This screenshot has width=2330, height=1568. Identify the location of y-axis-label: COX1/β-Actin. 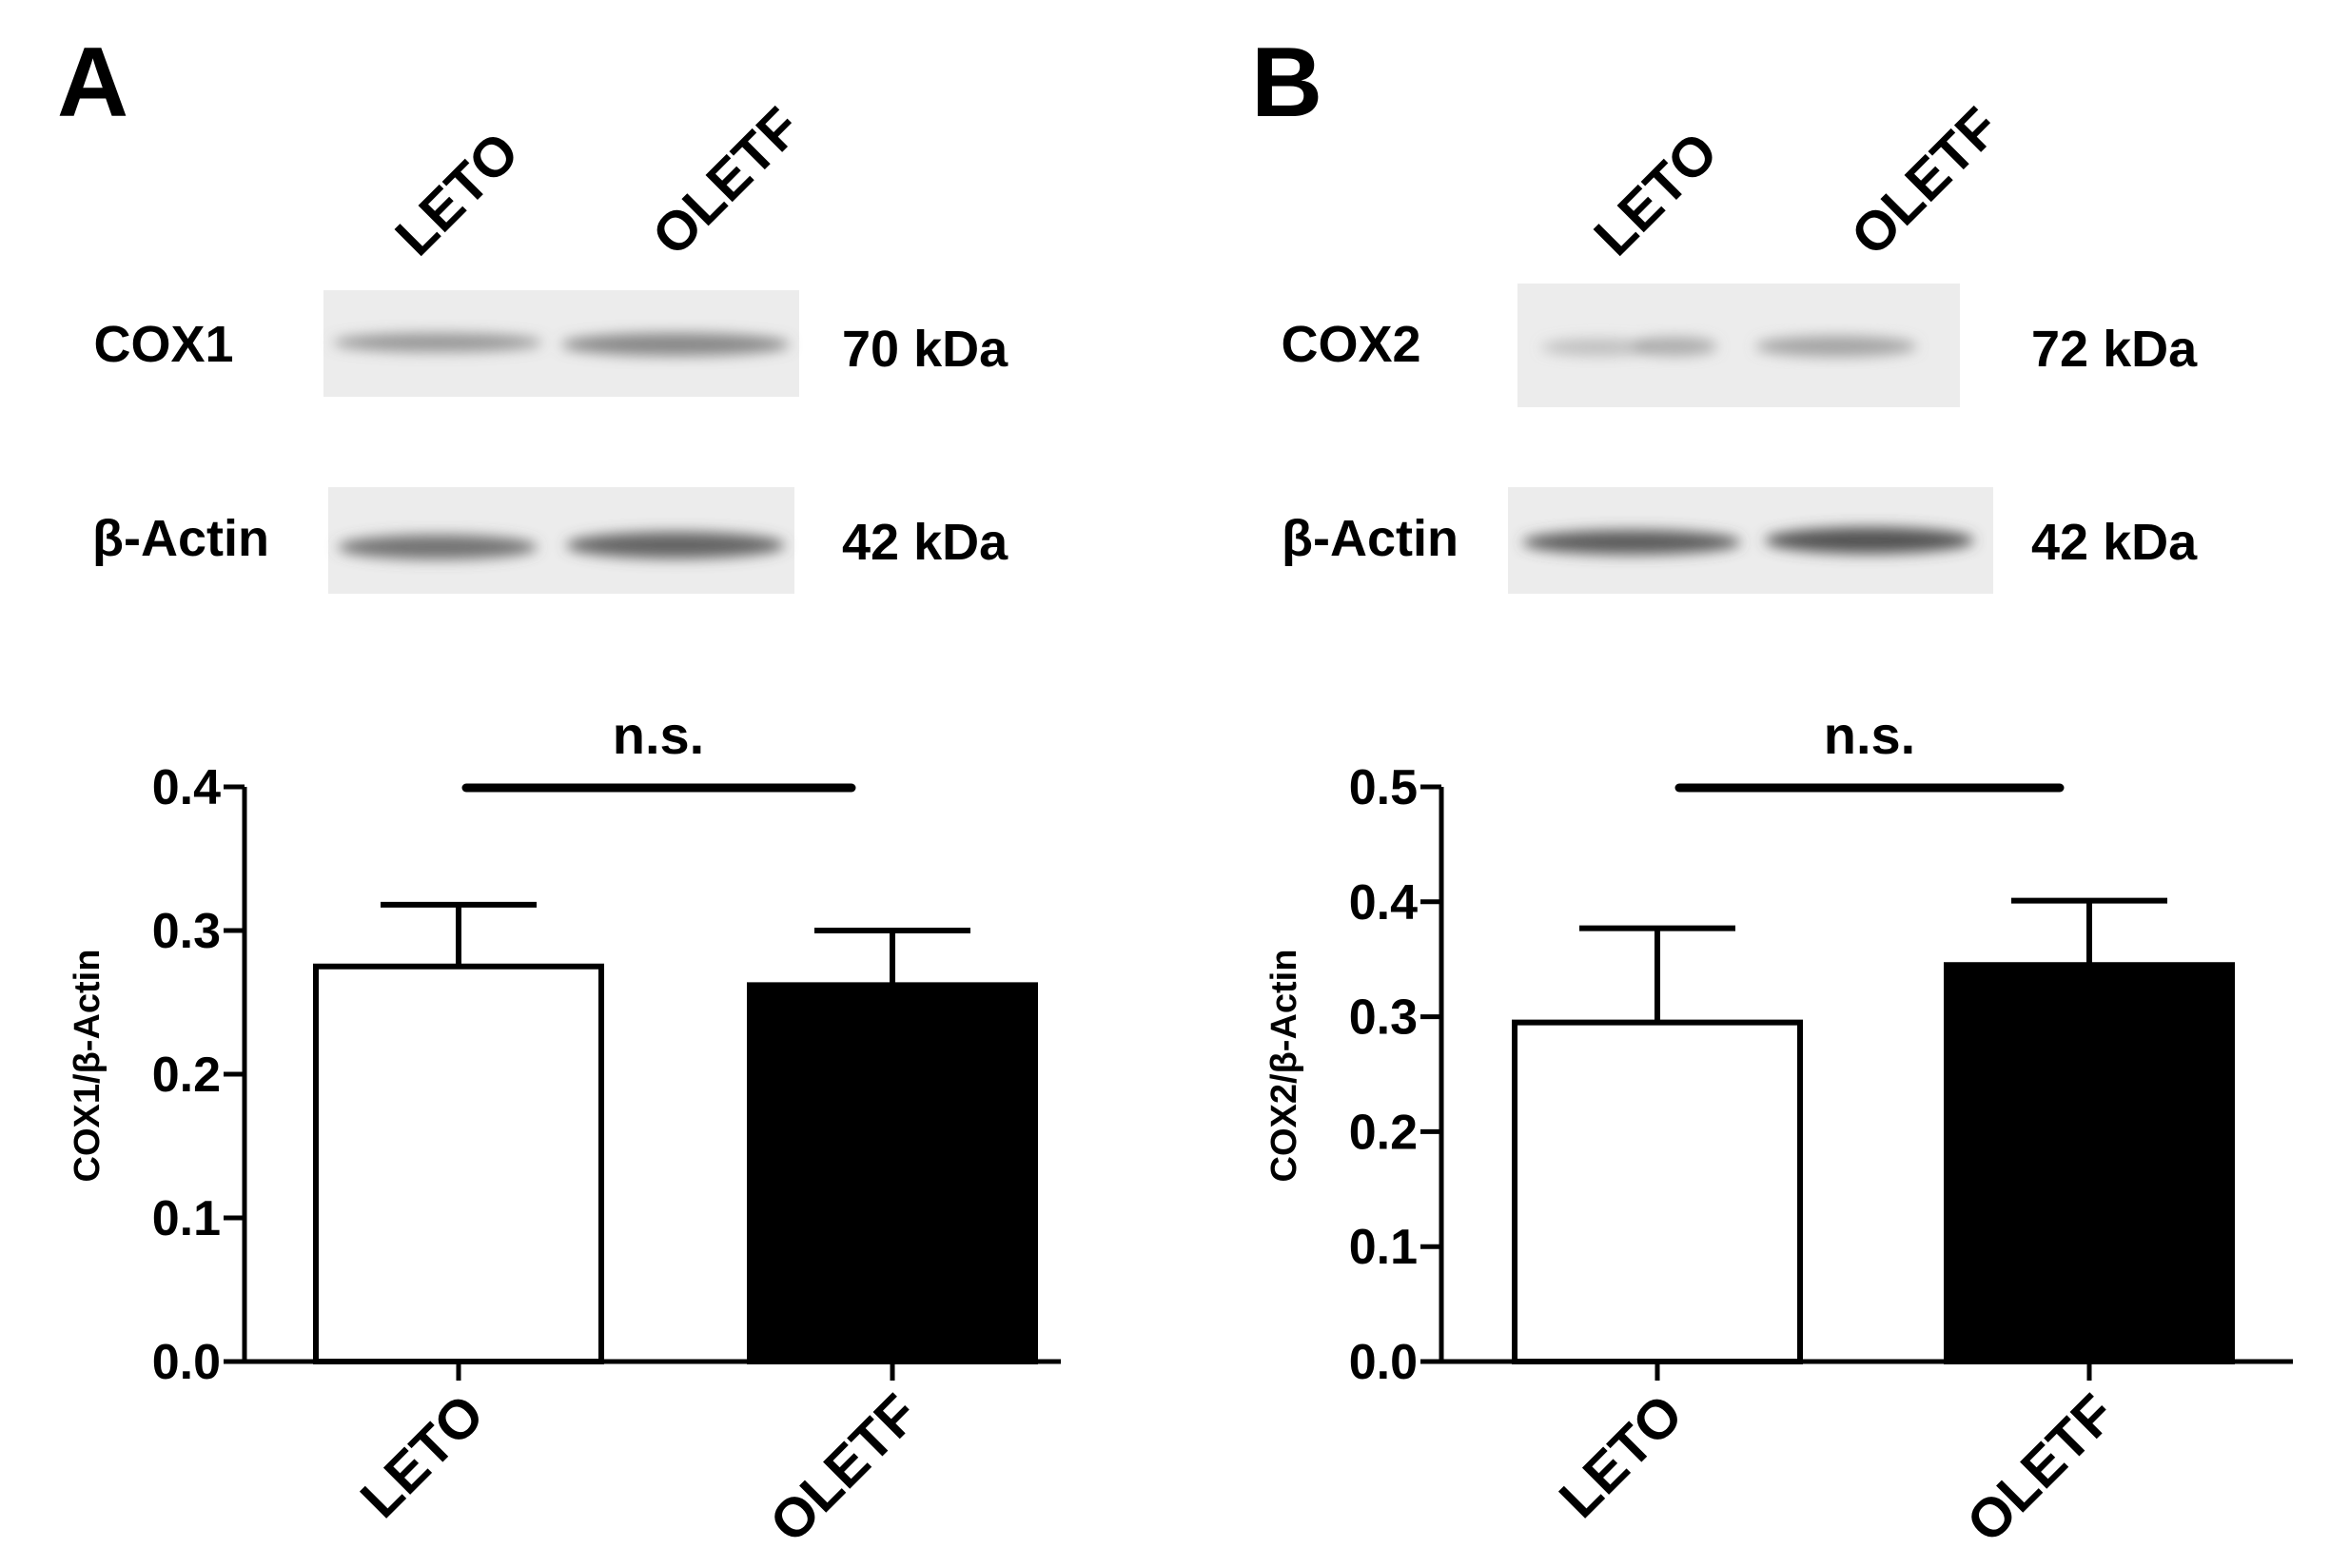
(88, 1066).